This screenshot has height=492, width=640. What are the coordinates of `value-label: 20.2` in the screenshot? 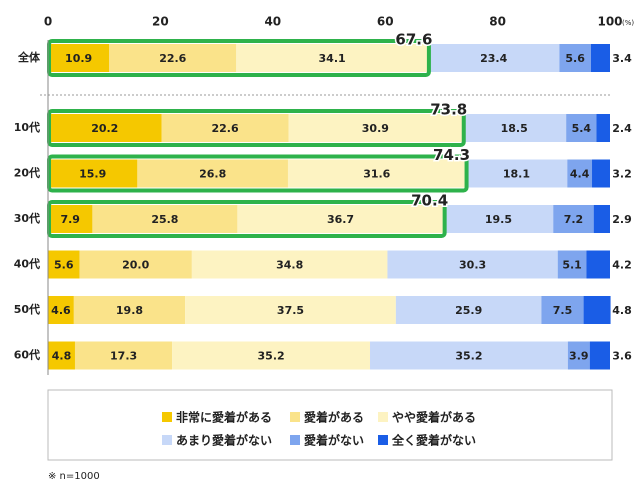 It's located at (104, 128).